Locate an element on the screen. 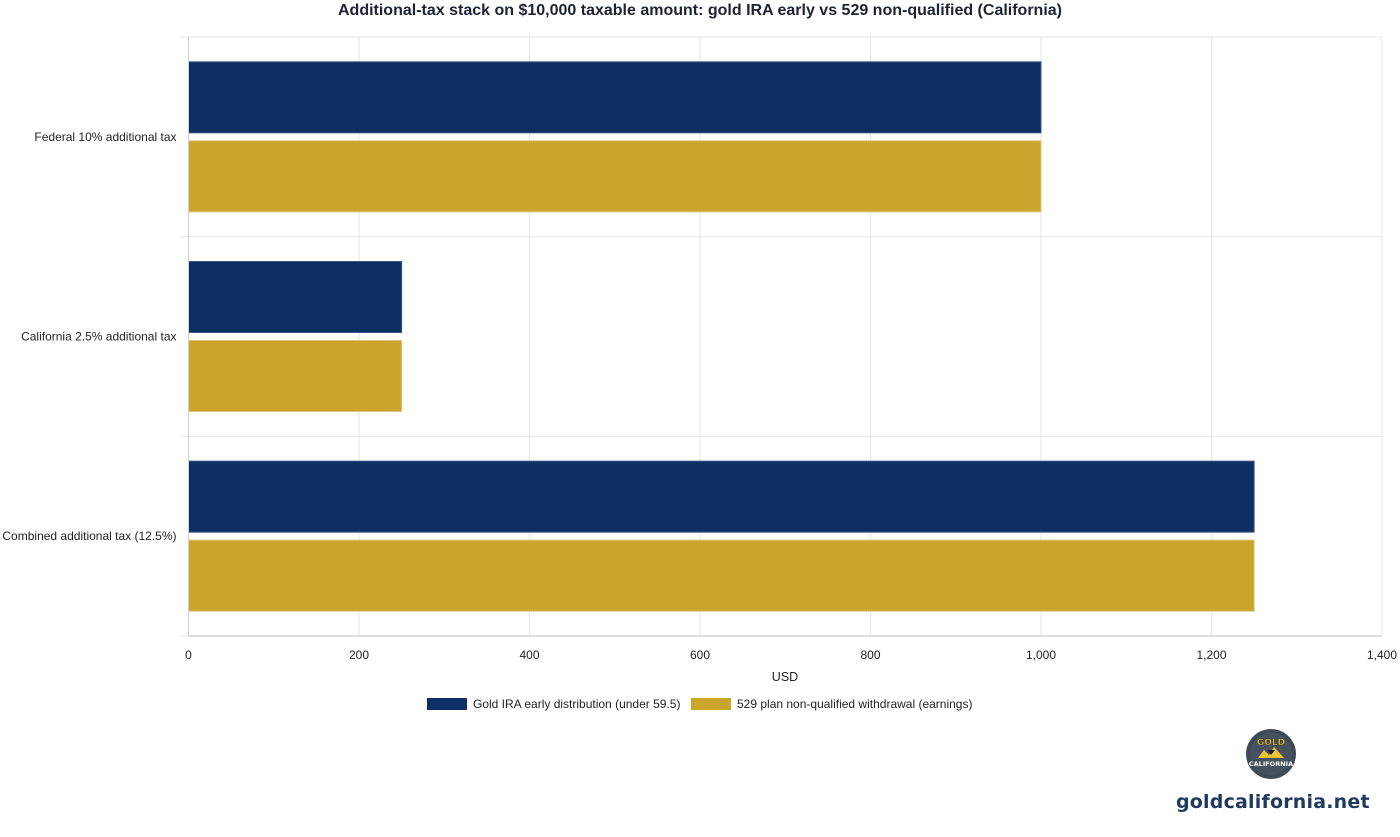 The height and width of the screenshot is (837, 1400). x-tick-label: 400 is located at coordinates (529, 655).